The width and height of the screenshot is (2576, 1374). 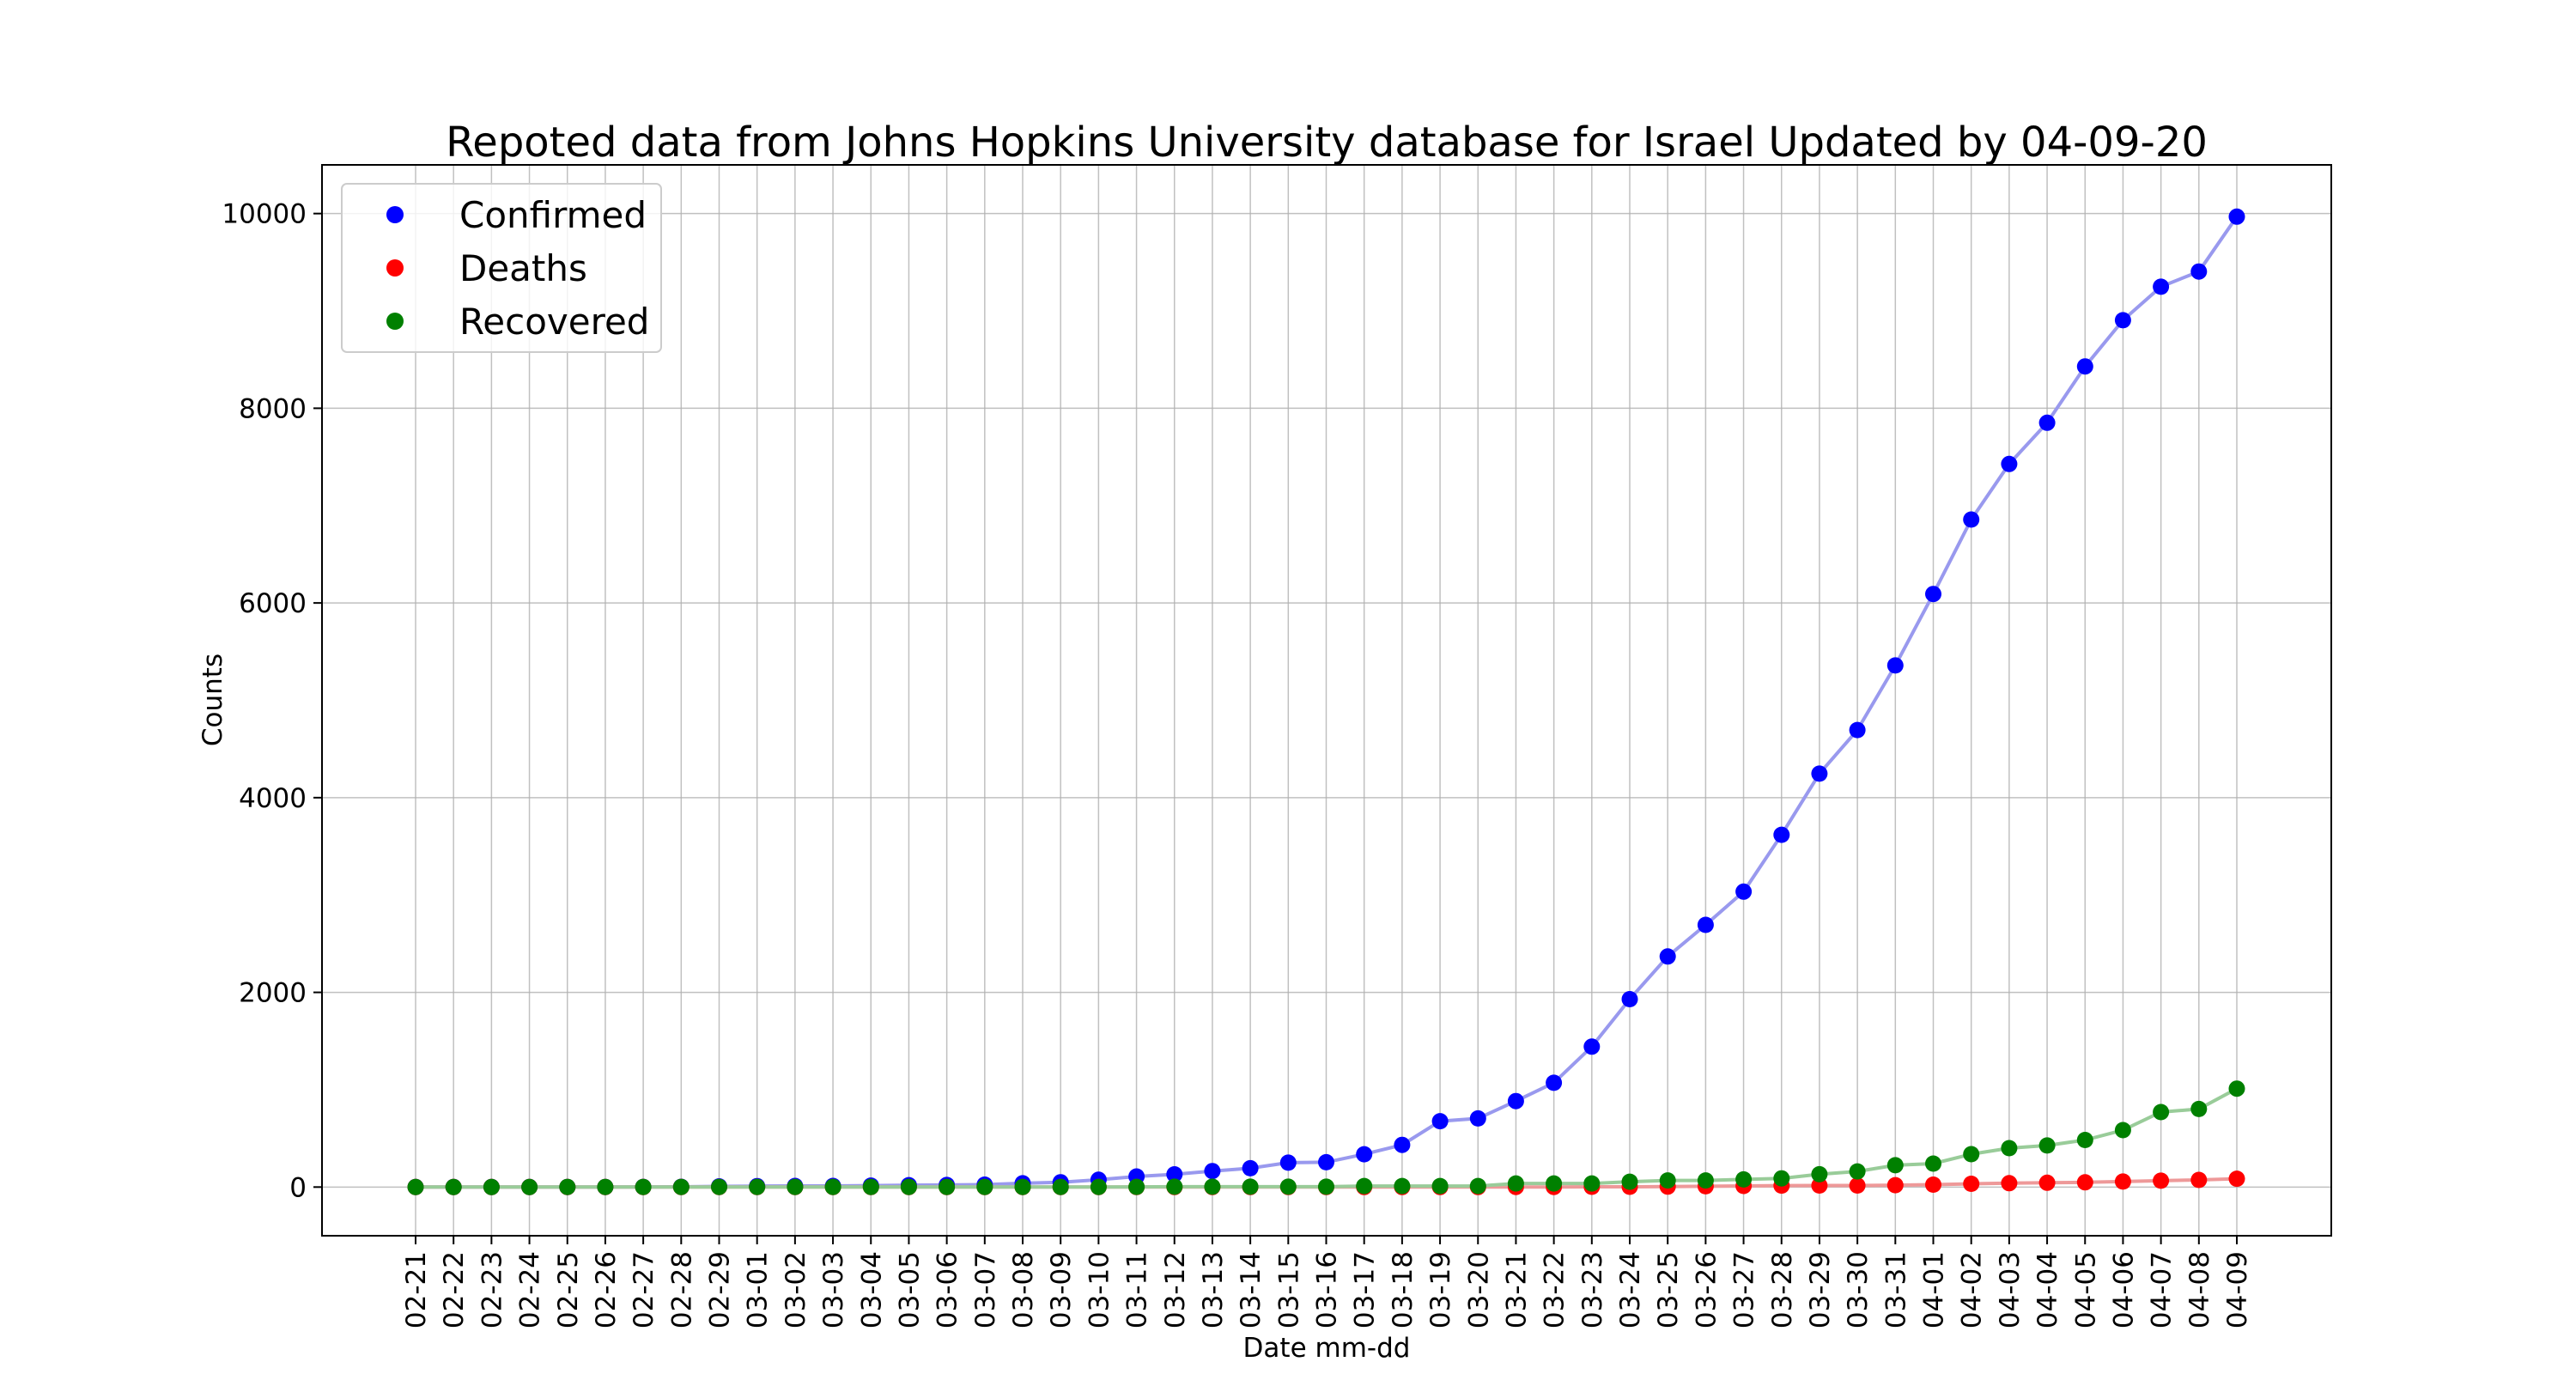 I want to click on x-tick-label: 03-12, so click(x=1175, y=1289).